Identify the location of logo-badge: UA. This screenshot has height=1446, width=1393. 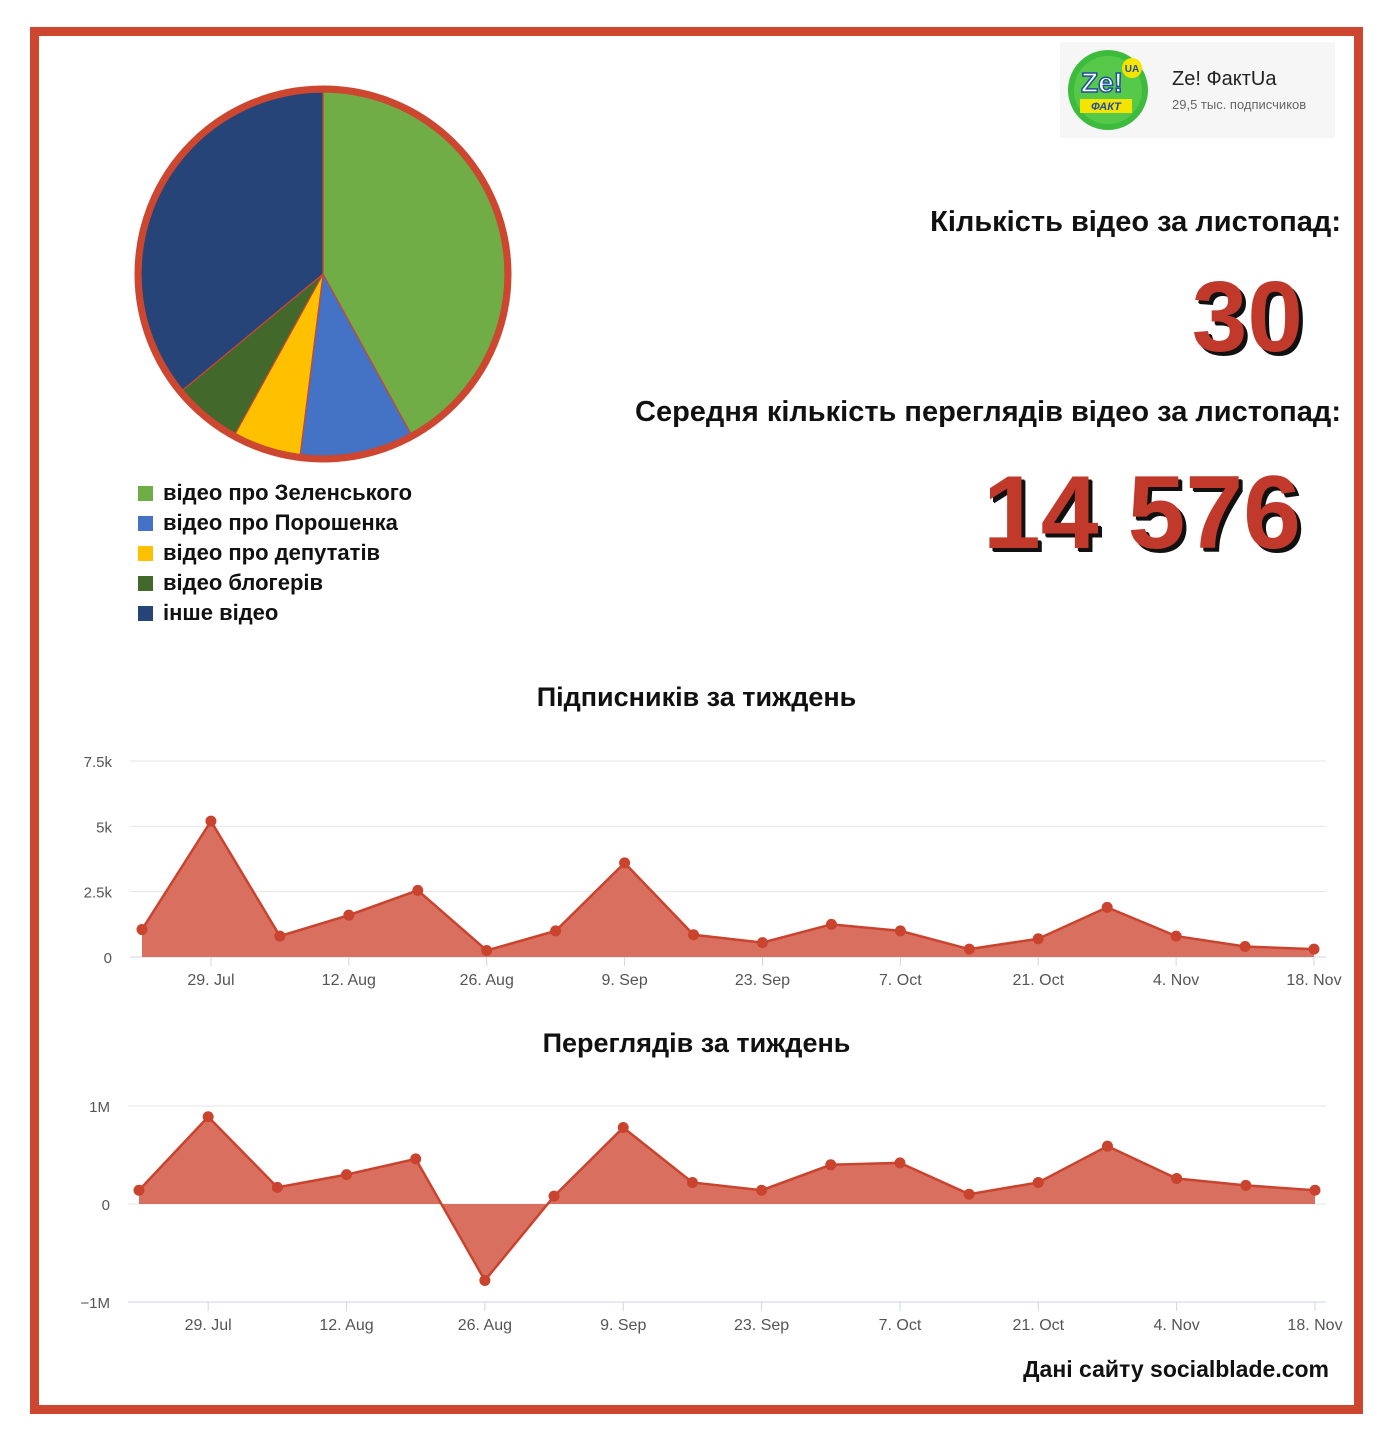
(1132, 69).